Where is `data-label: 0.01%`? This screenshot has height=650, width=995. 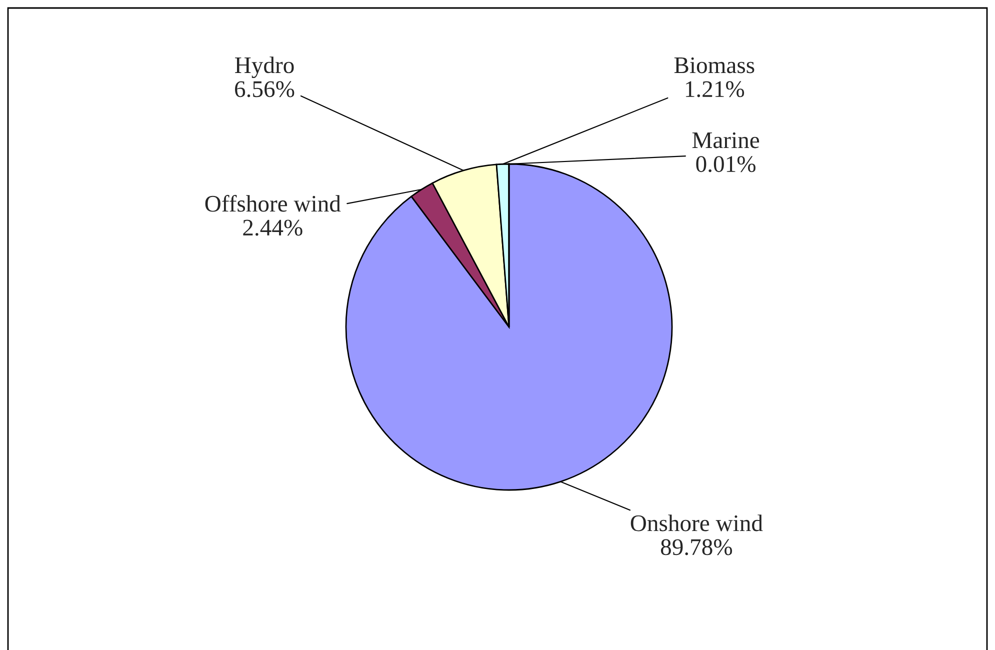
data-label: 0.01% is located at coordinates (726, 164).